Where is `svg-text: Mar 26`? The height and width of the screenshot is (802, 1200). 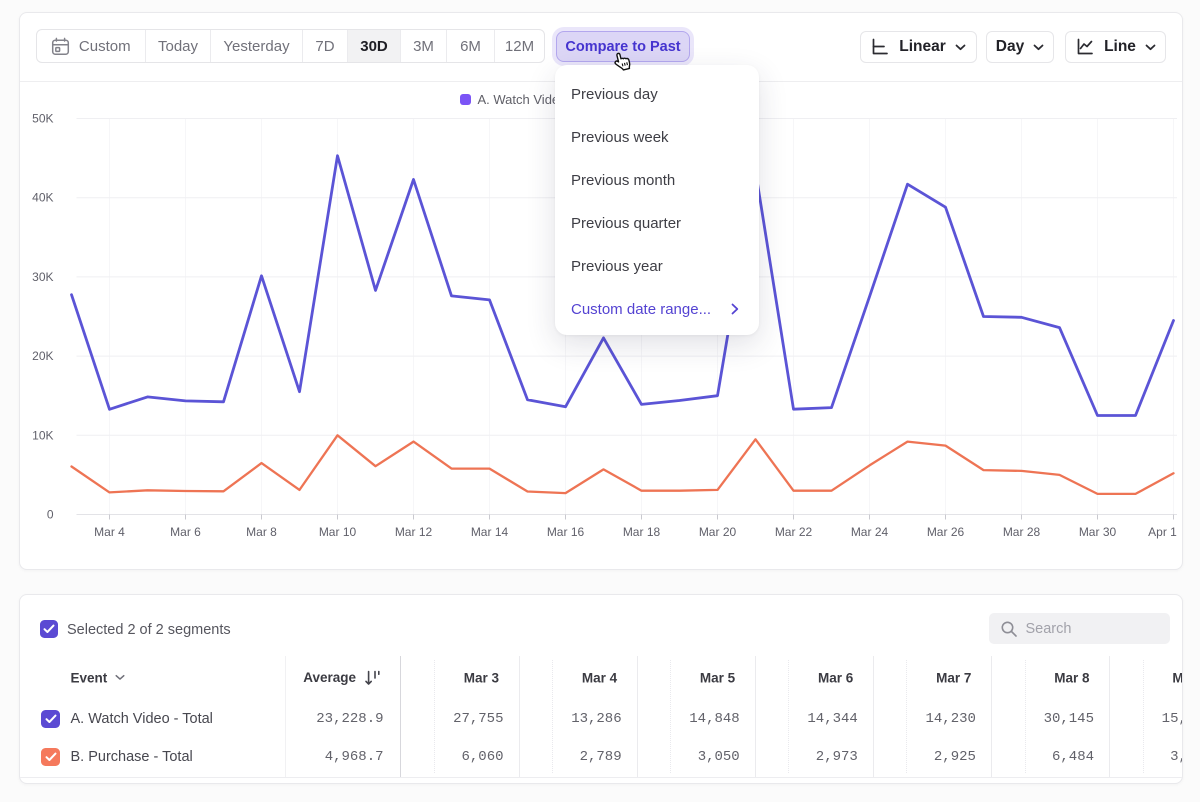
svg-text: Mar 26 is located at coordinates (945, 532).